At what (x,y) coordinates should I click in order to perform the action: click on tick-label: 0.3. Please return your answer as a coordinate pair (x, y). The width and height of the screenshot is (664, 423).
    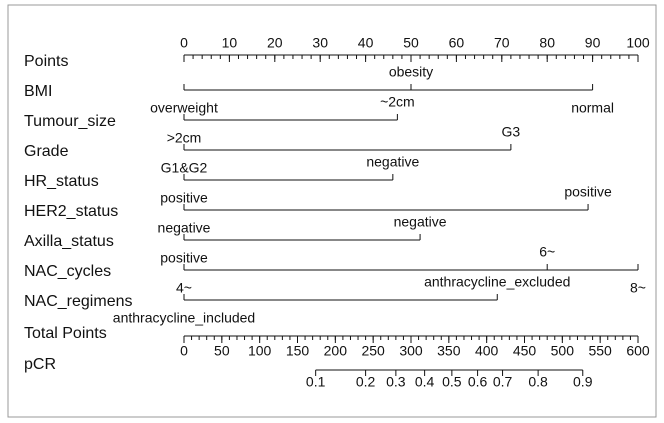
    Looking at the image, I should click on (396, 382).